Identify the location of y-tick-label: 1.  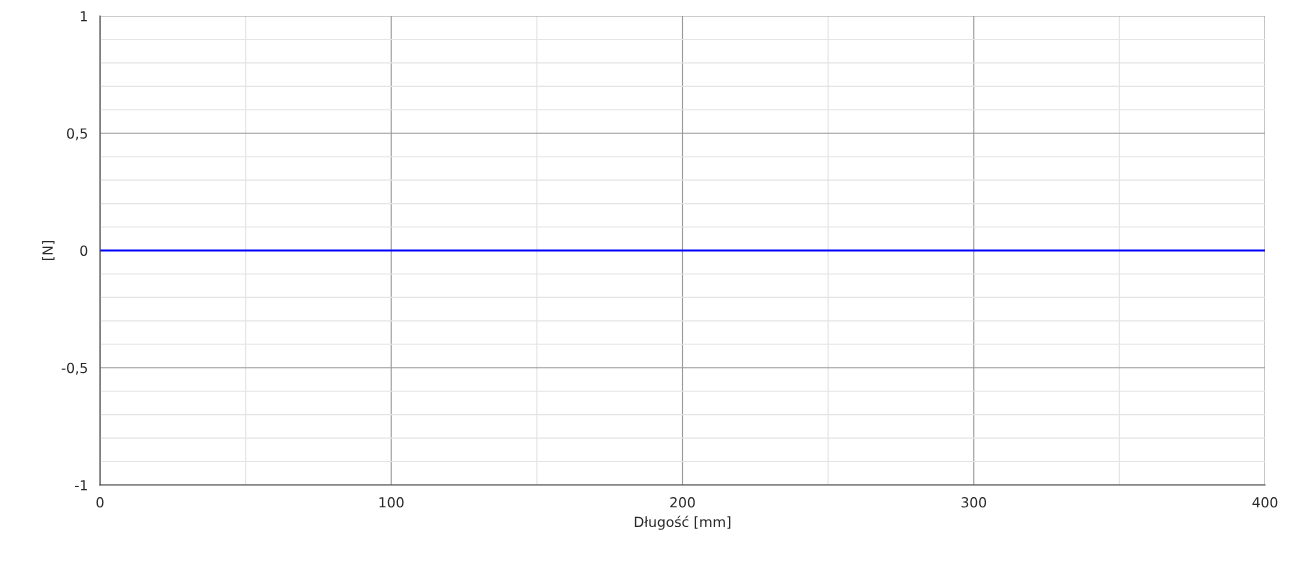
(83, 16).